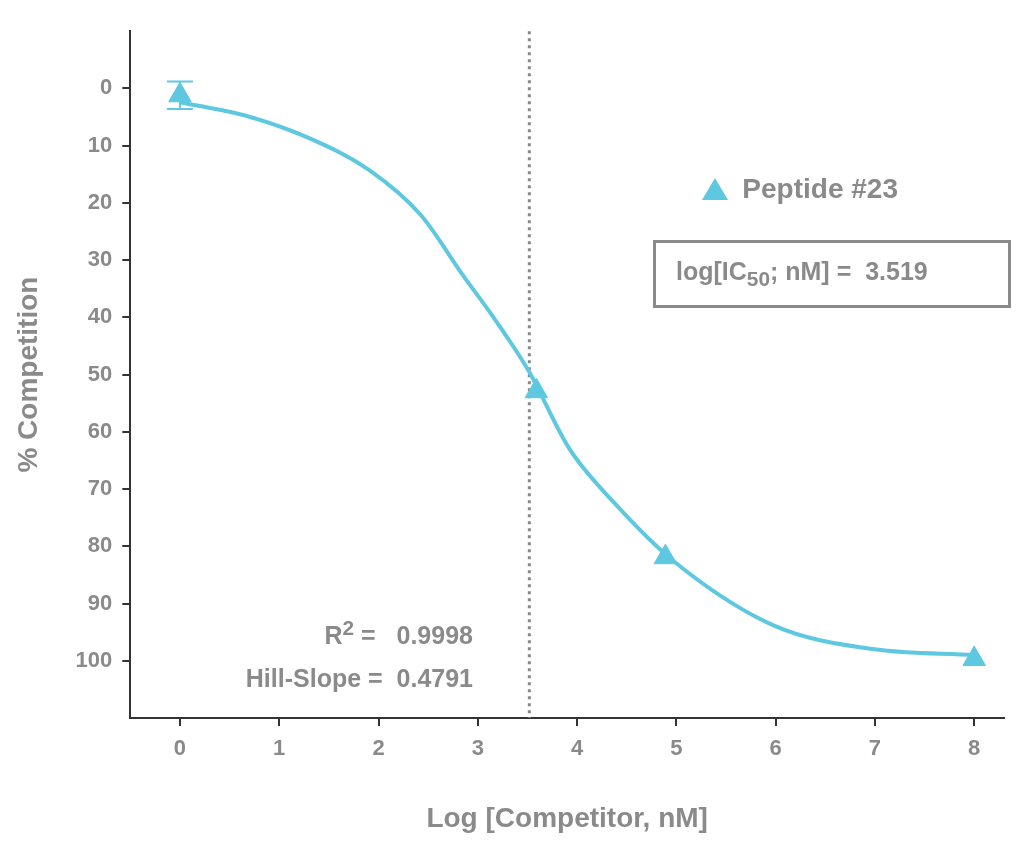  Describe the element at coordinates (100, 373) in the screenshot. I see `y-tick-label: 50` at that location.